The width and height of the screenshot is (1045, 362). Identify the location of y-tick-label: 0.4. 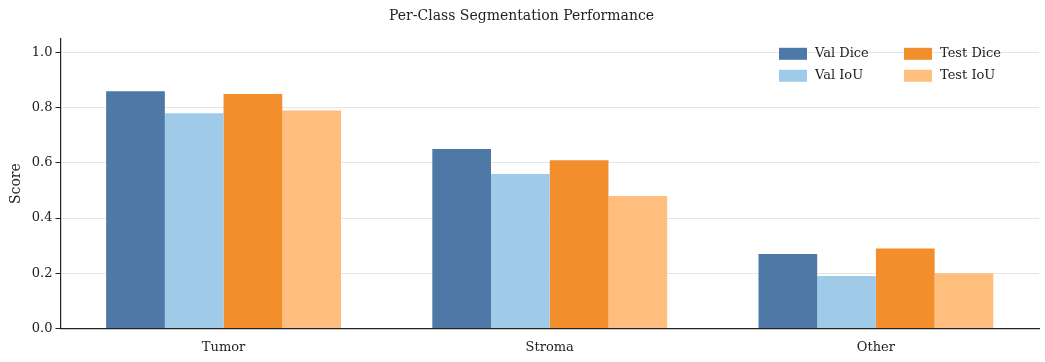
(42, 217).